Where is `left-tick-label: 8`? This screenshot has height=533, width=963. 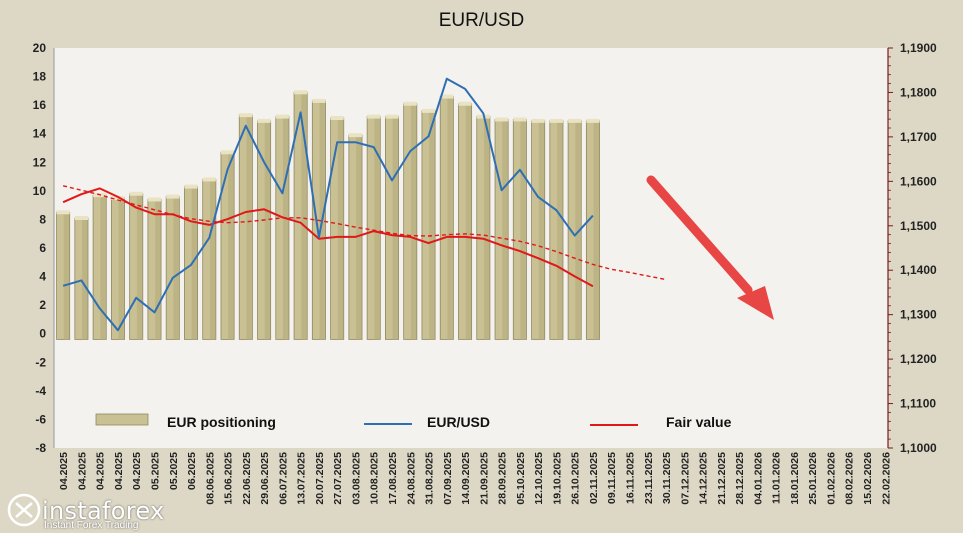 left-tick-label: 8 is located at coordinates (42, 219).